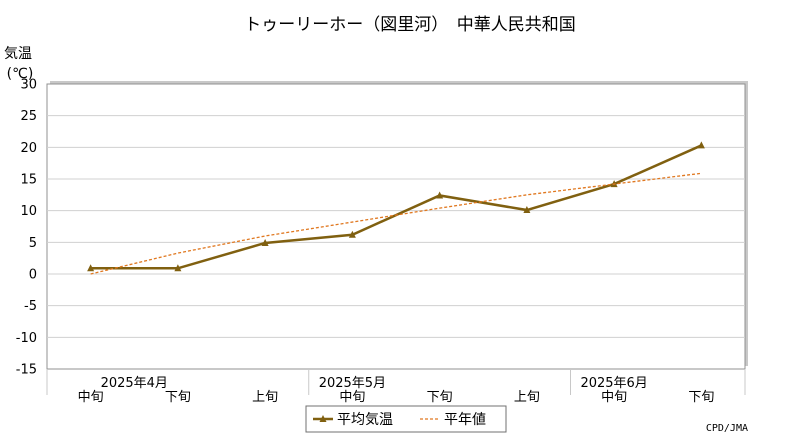 The image size is (800, 440). I want to click on chart-title: トゥーリーホー（図里河） 中華人民共和国, so click(410, 25).